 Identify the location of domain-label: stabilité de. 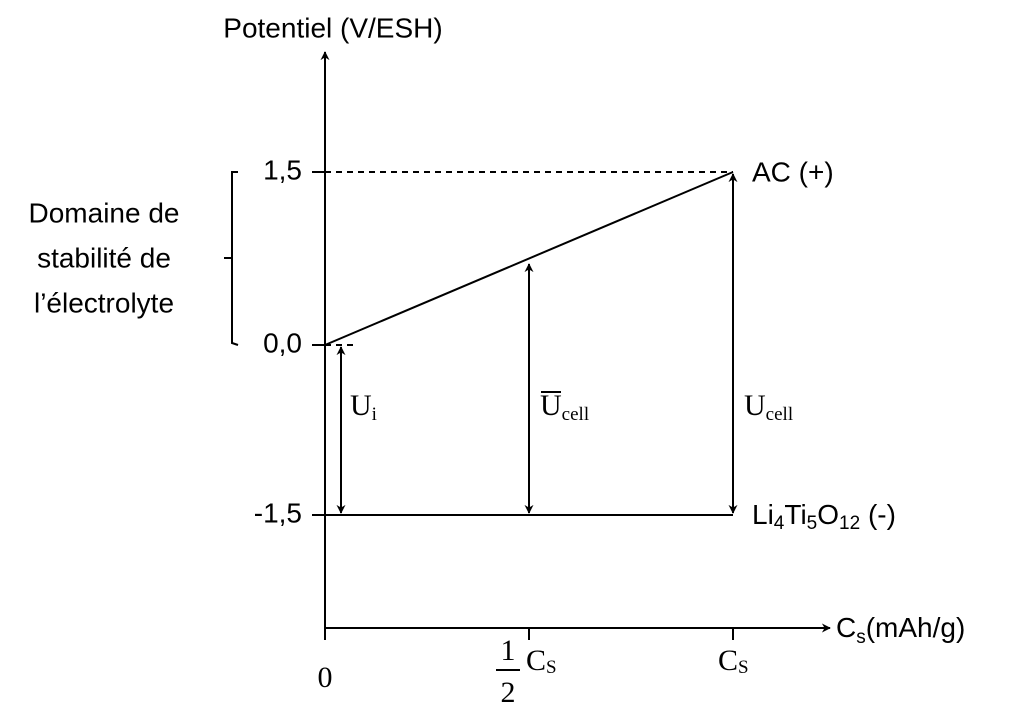
(104, 257).